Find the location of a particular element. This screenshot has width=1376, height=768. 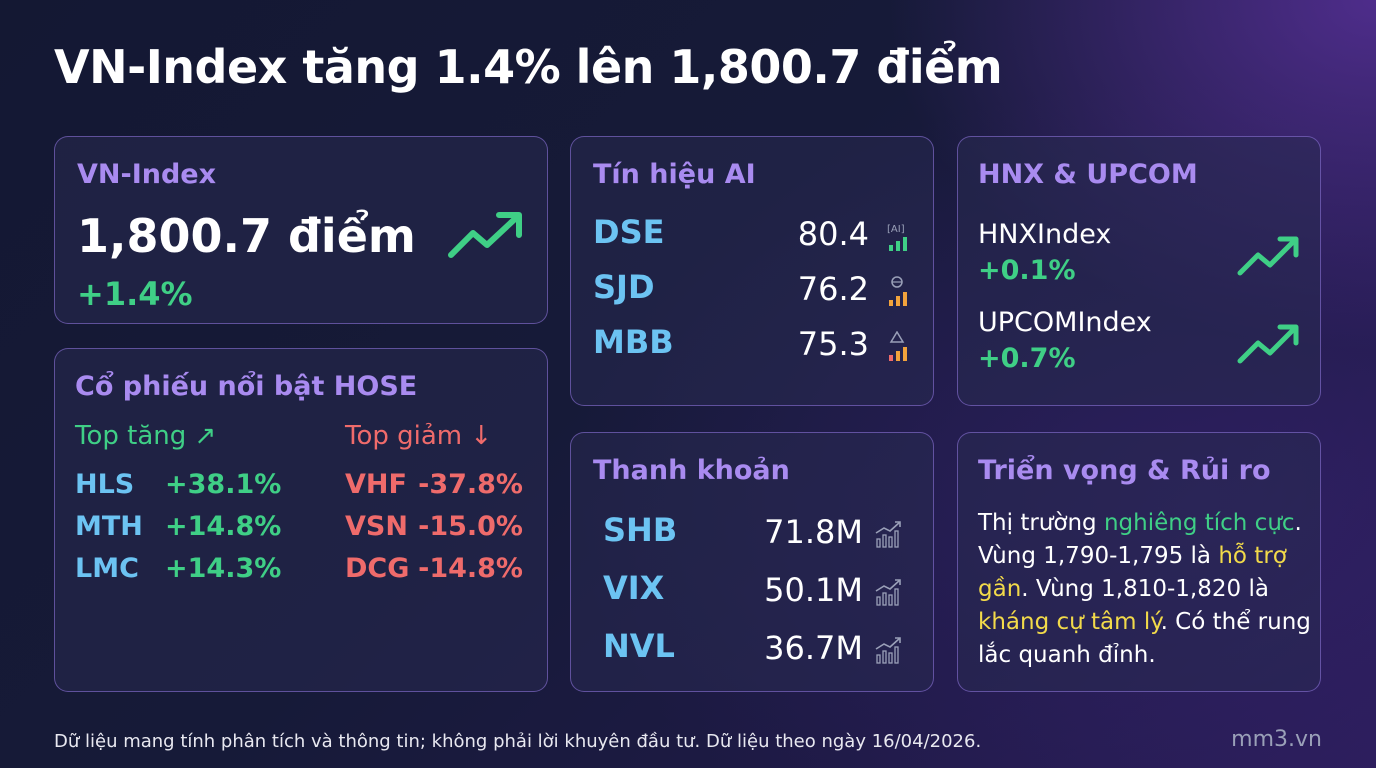

liquidity-row: VIX 50.1M is located at coordinates (753, 593).